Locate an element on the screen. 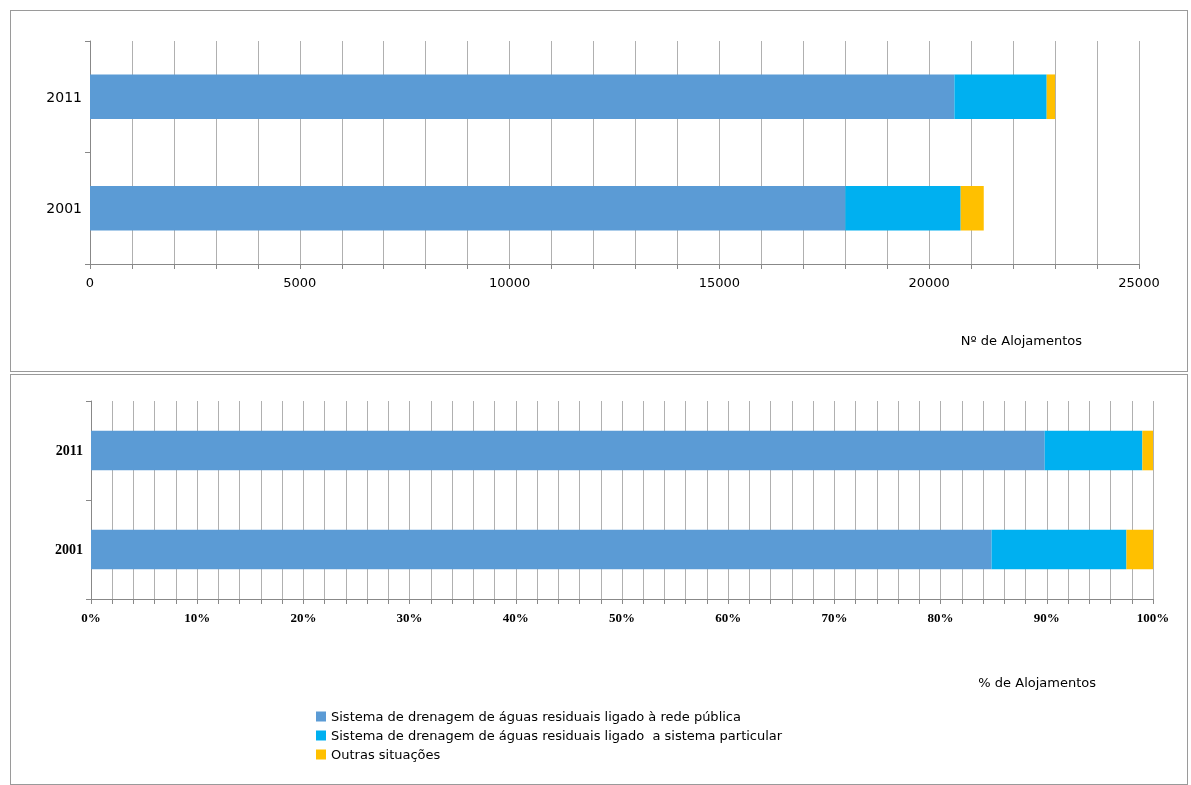  legend-label: Sistema de drenagem de águas residuais ligado a sistema particular is located at coordinates (557, 735).